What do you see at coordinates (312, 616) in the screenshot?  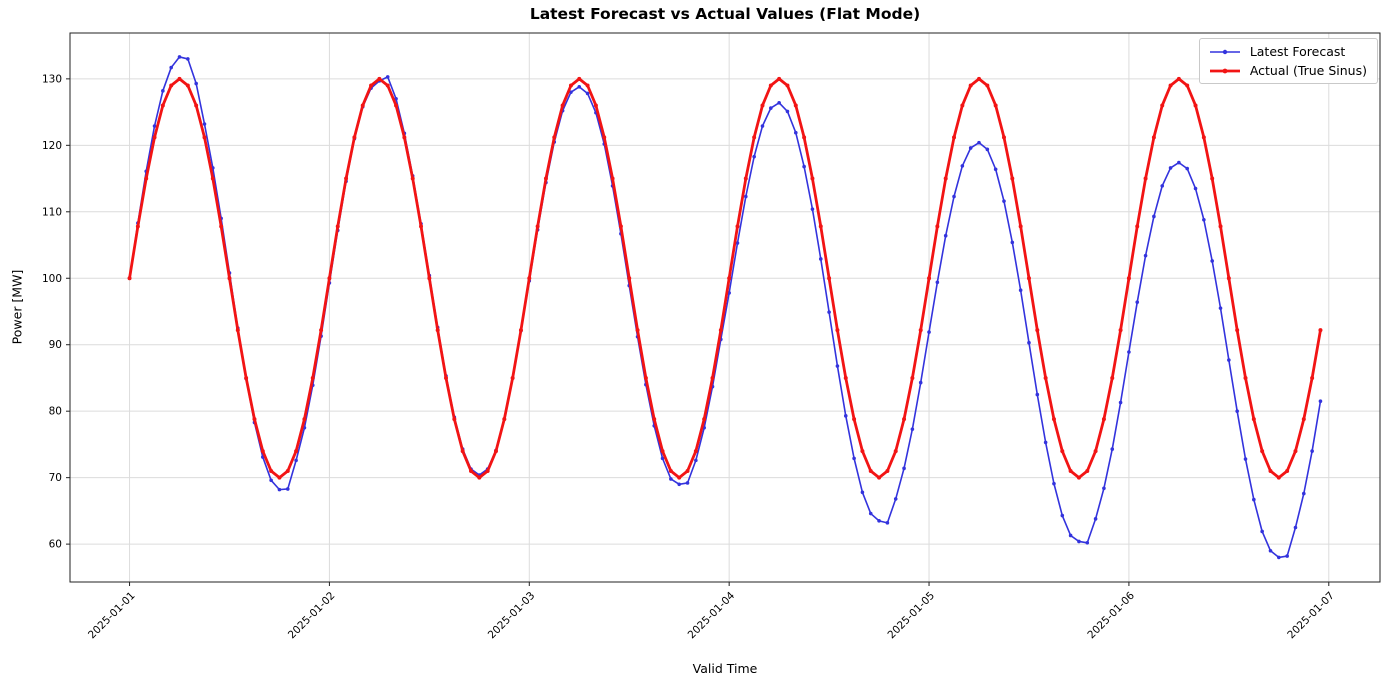 I see `x-tick-label: 2025-01-02` at bounding box center [312, 616].